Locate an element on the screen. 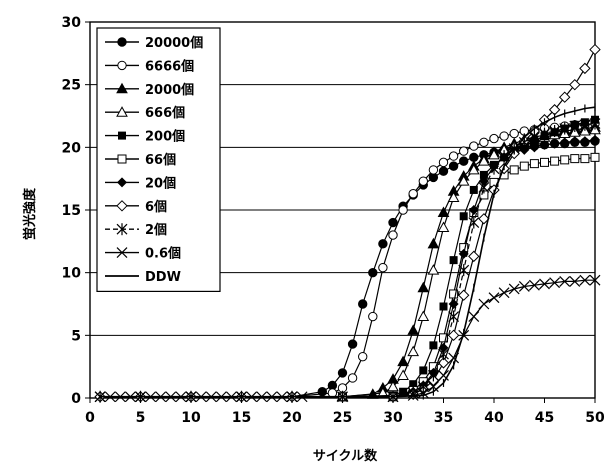  legend-item: 2個 is located at coordinates (136, 230).